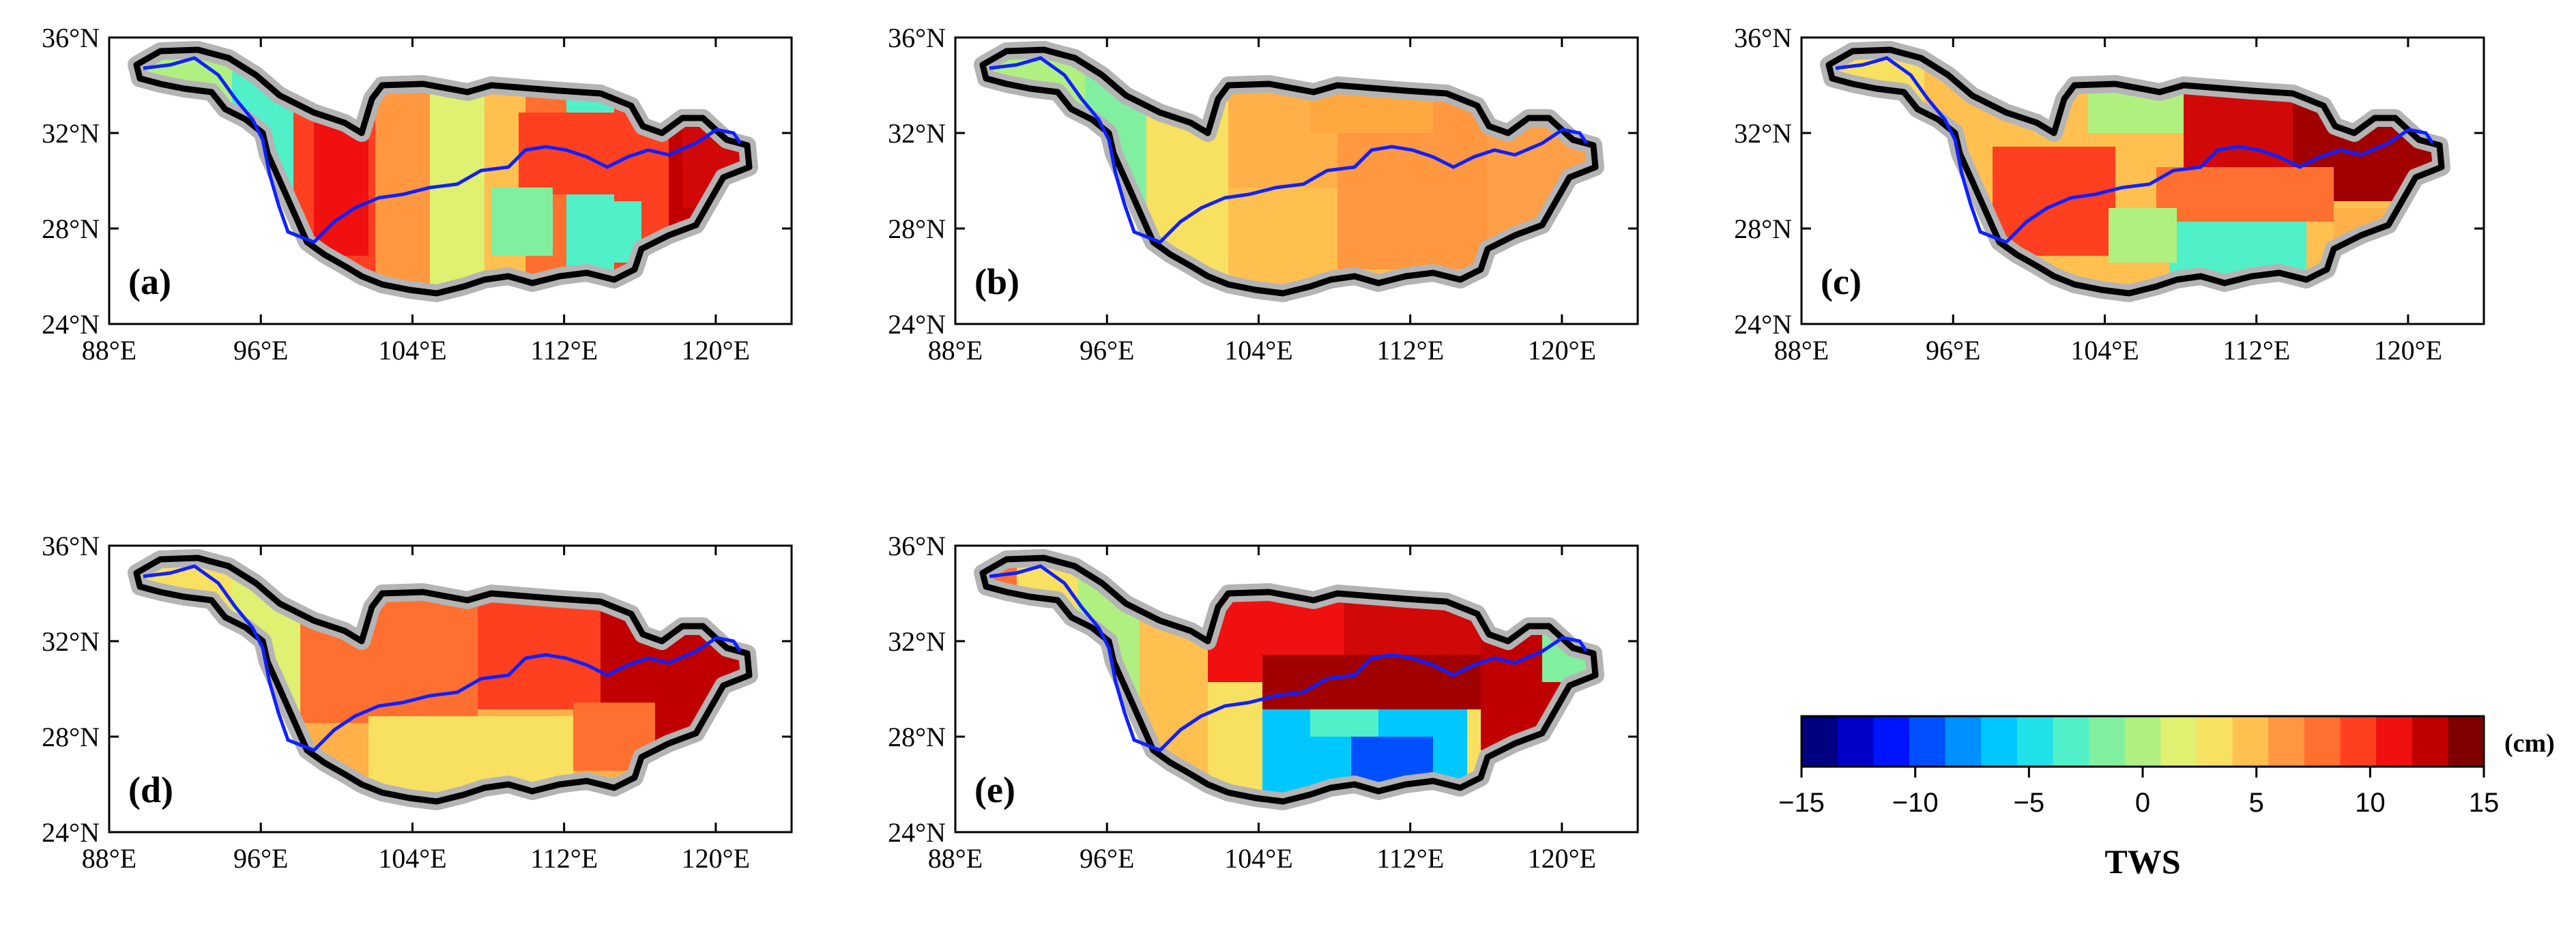 The image size is (2576, 944). What do you see at coordinates (450, 689) in the screenshot?
I see `panel-d: (d)` at bounding box center [450, 689].